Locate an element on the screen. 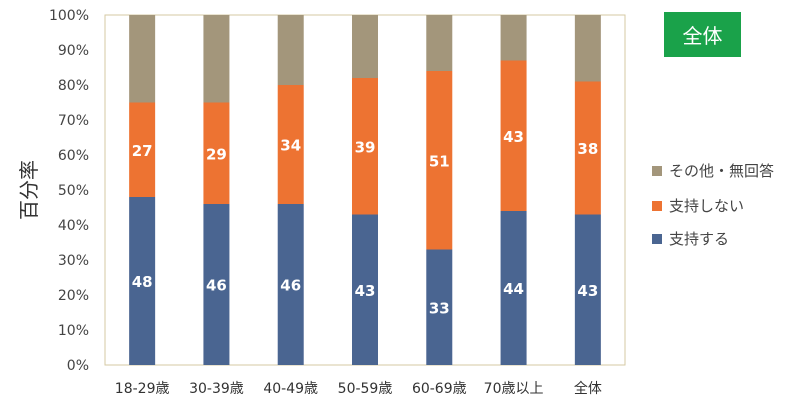  data-label: 38 is located at coordinates (587, 149).